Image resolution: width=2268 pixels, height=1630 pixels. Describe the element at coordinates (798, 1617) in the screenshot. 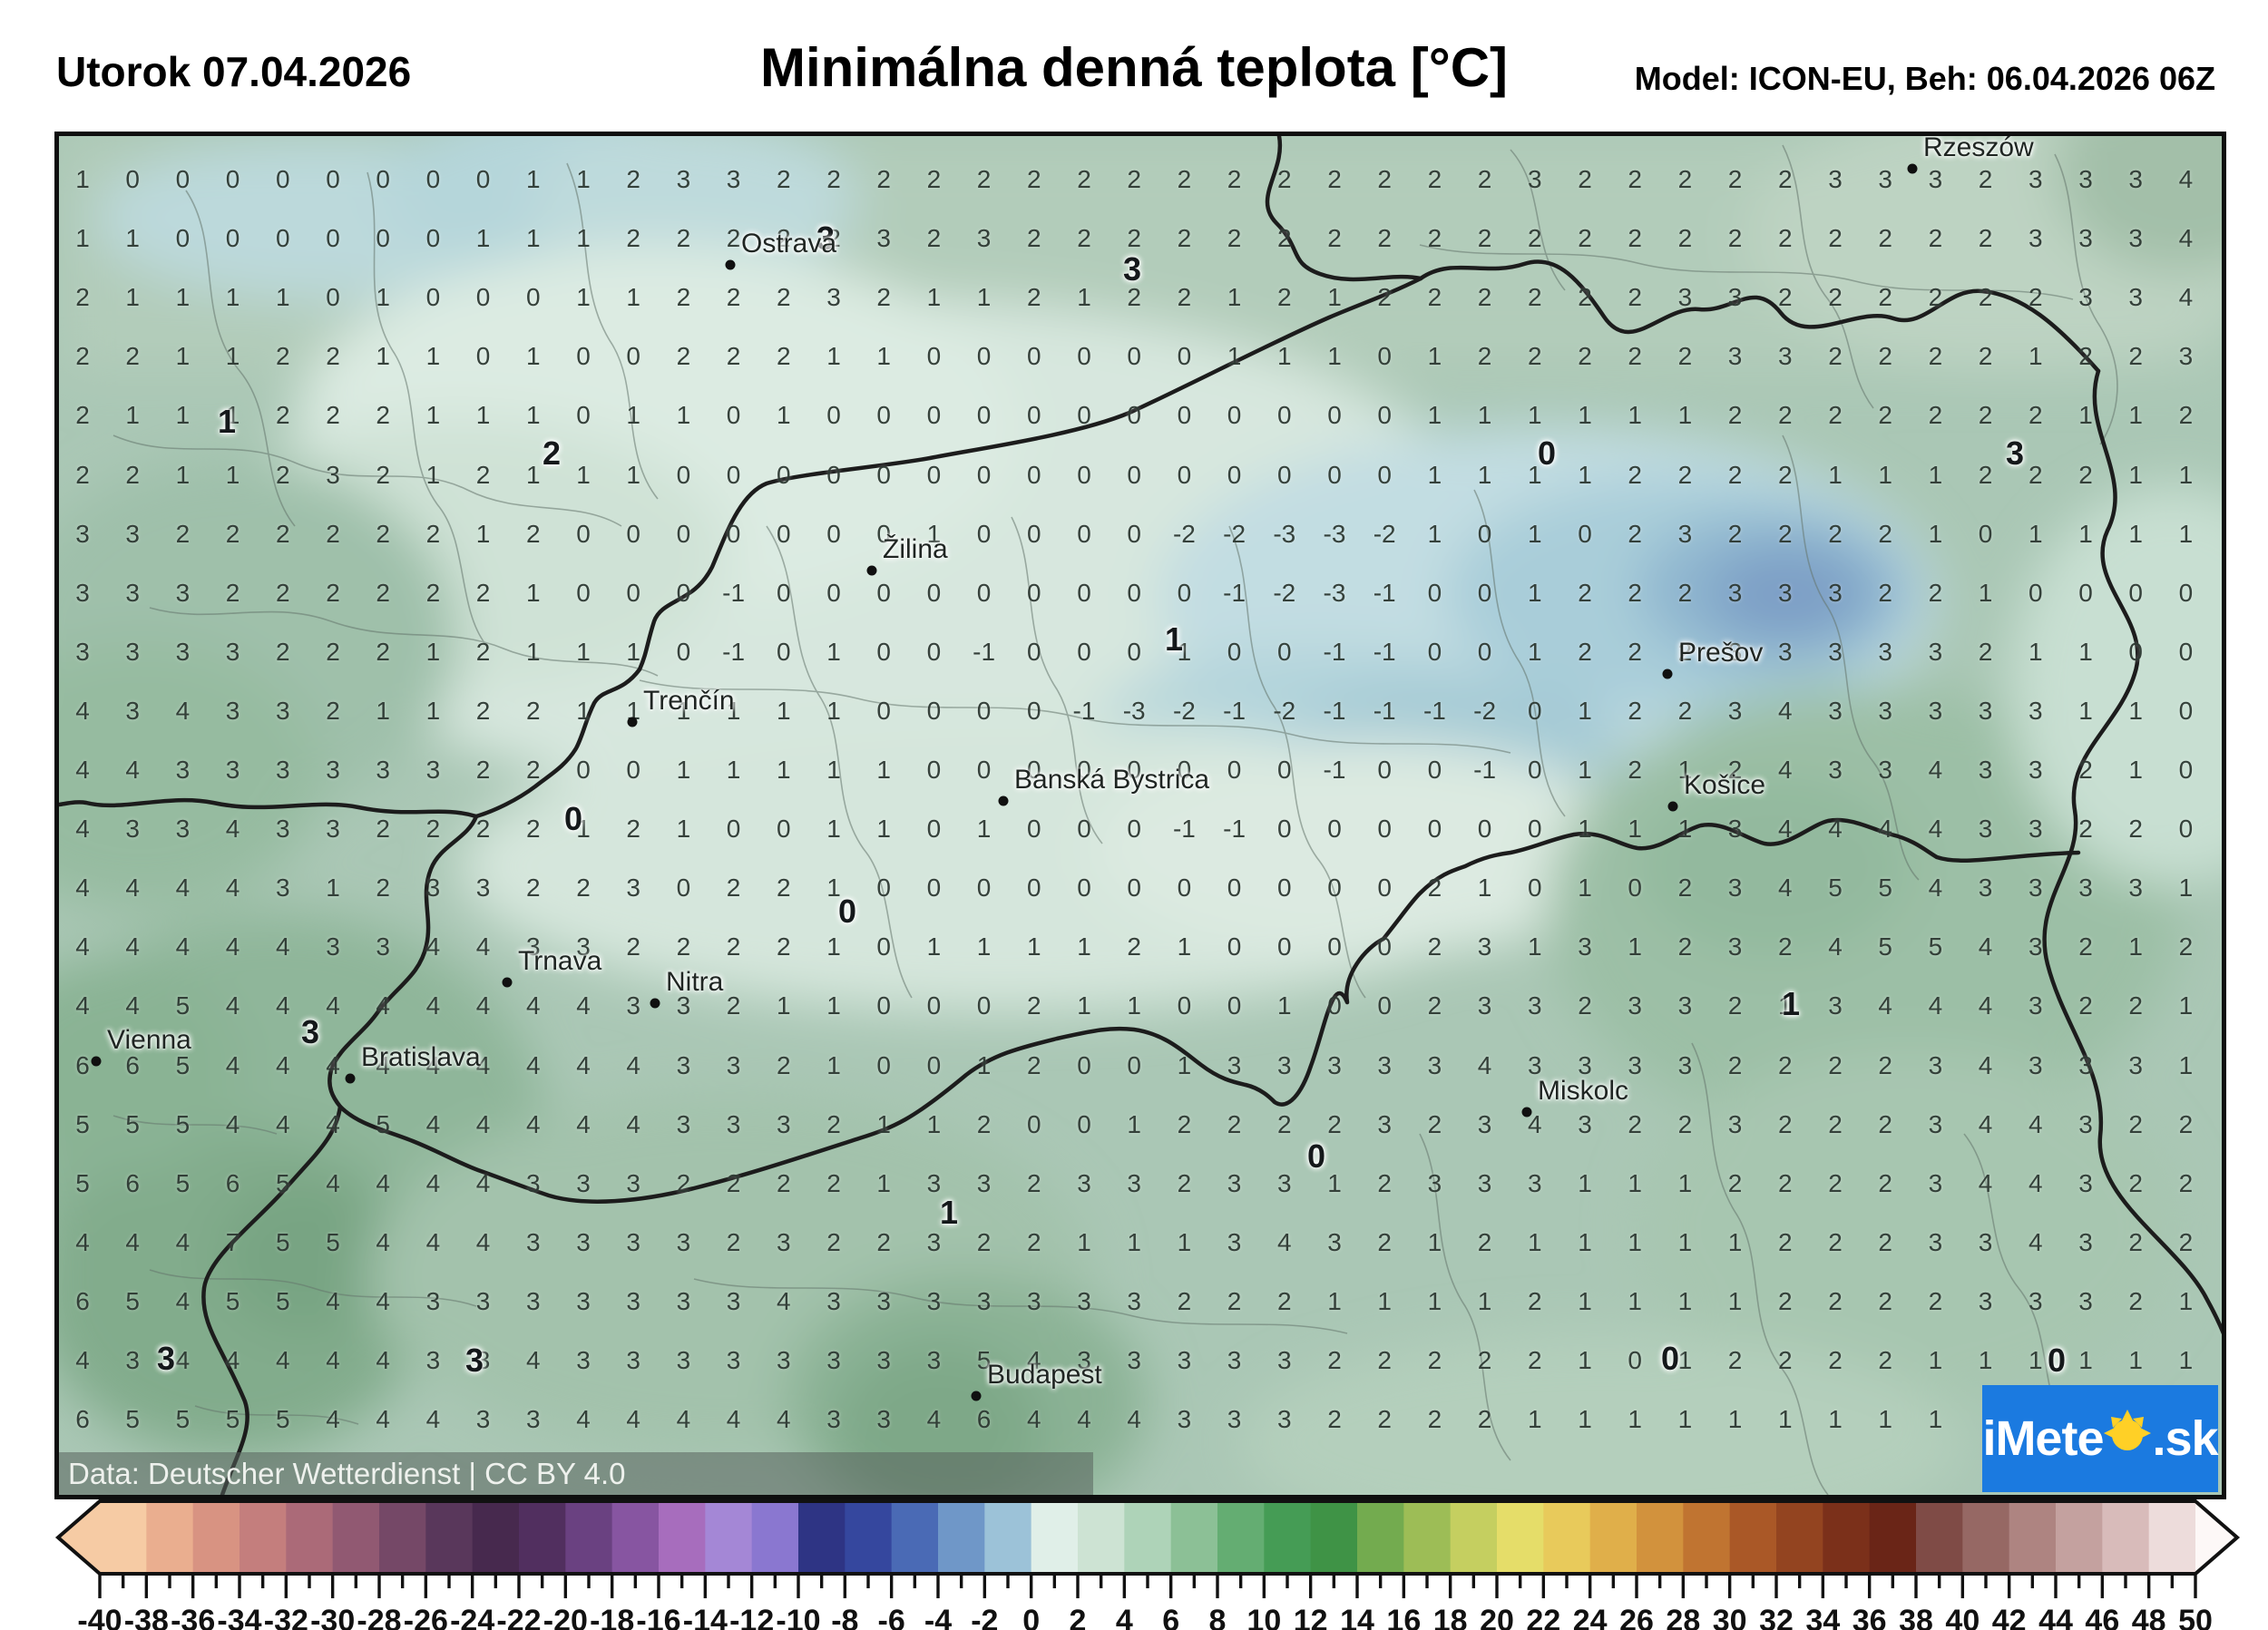

I see `scale-label: -10` at that location.